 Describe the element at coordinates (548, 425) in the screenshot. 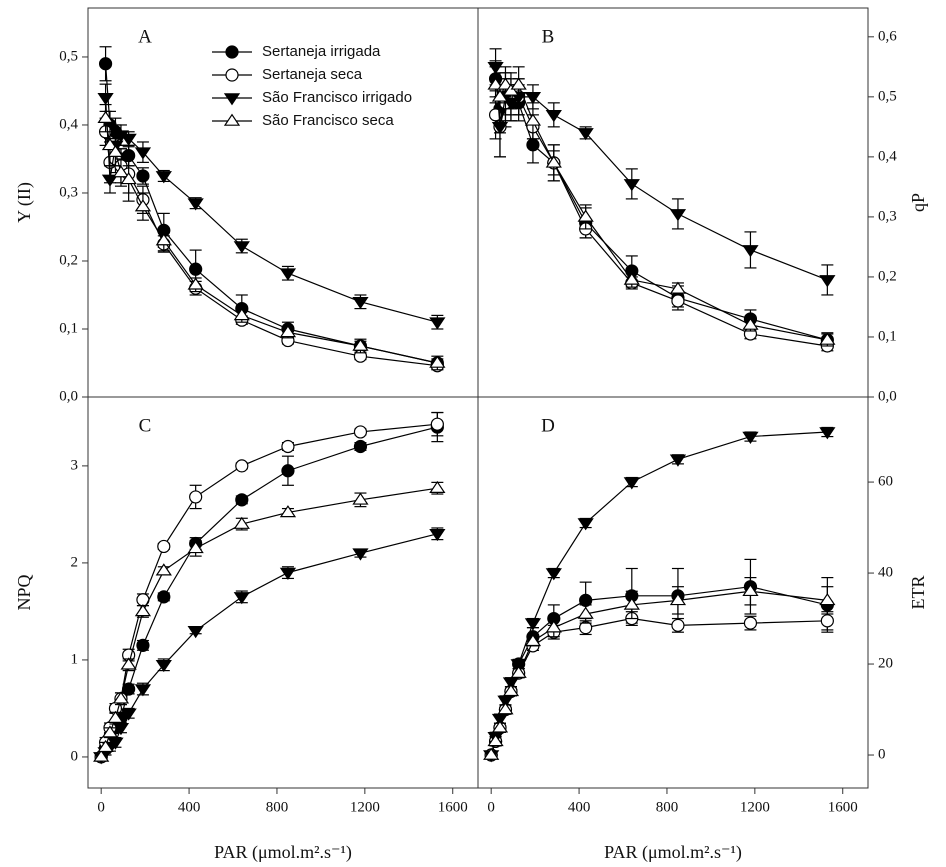

I see `panel-label: D` at that location.